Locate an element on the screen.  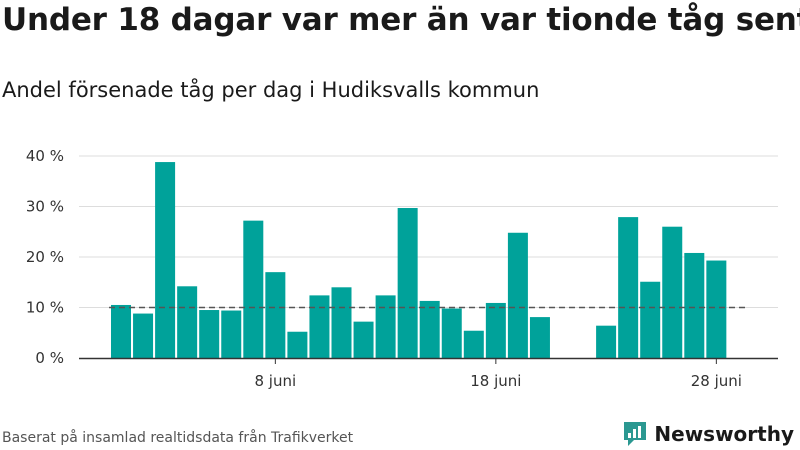
newsworthy-logo-icon is located at coordinates (635, 434).